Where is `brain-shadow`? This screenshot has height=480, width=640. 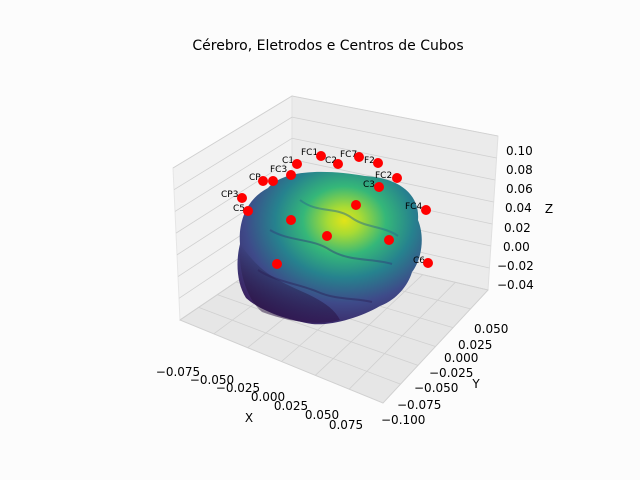
brain-shadow is located at coordinates (289, 283).